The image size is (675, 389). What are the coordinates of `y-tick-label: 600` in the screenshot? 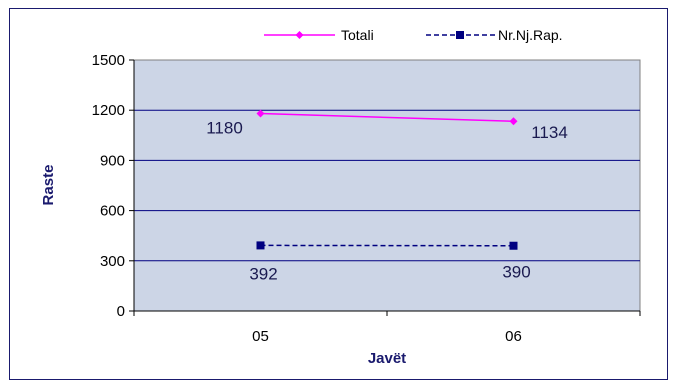 It's located at (112, 211).